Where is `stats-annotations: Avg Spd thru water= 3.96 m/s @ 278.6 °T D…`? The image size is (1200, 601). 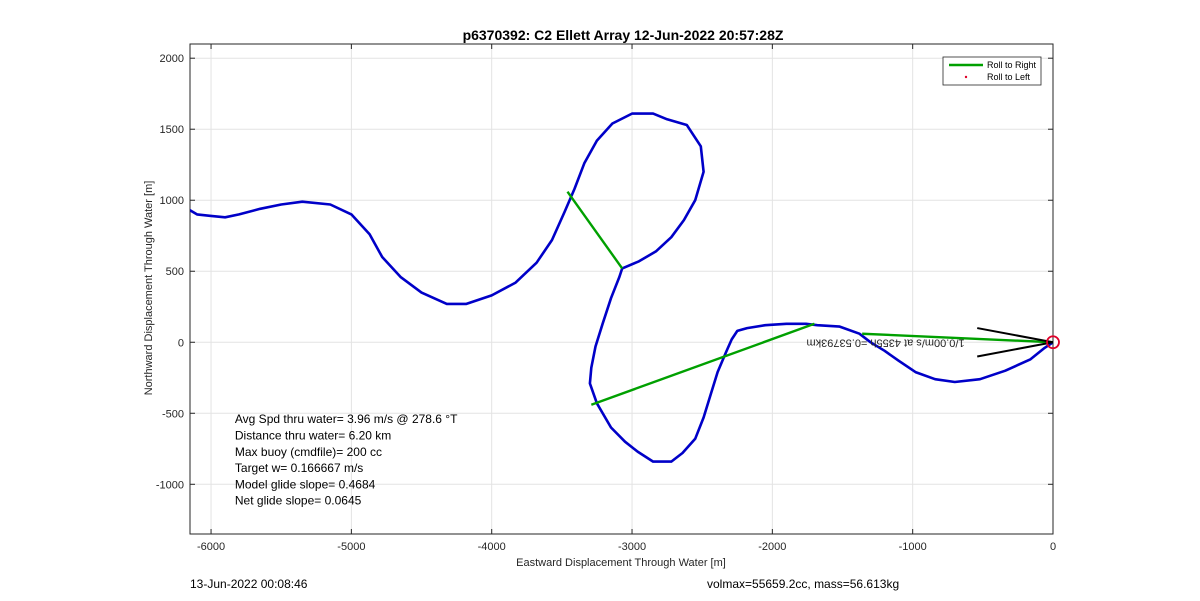
stats-annotations: Avg Spd thru water= 3.96 m/s @ 278.6 °T D… is located at coordinates (346, 460).